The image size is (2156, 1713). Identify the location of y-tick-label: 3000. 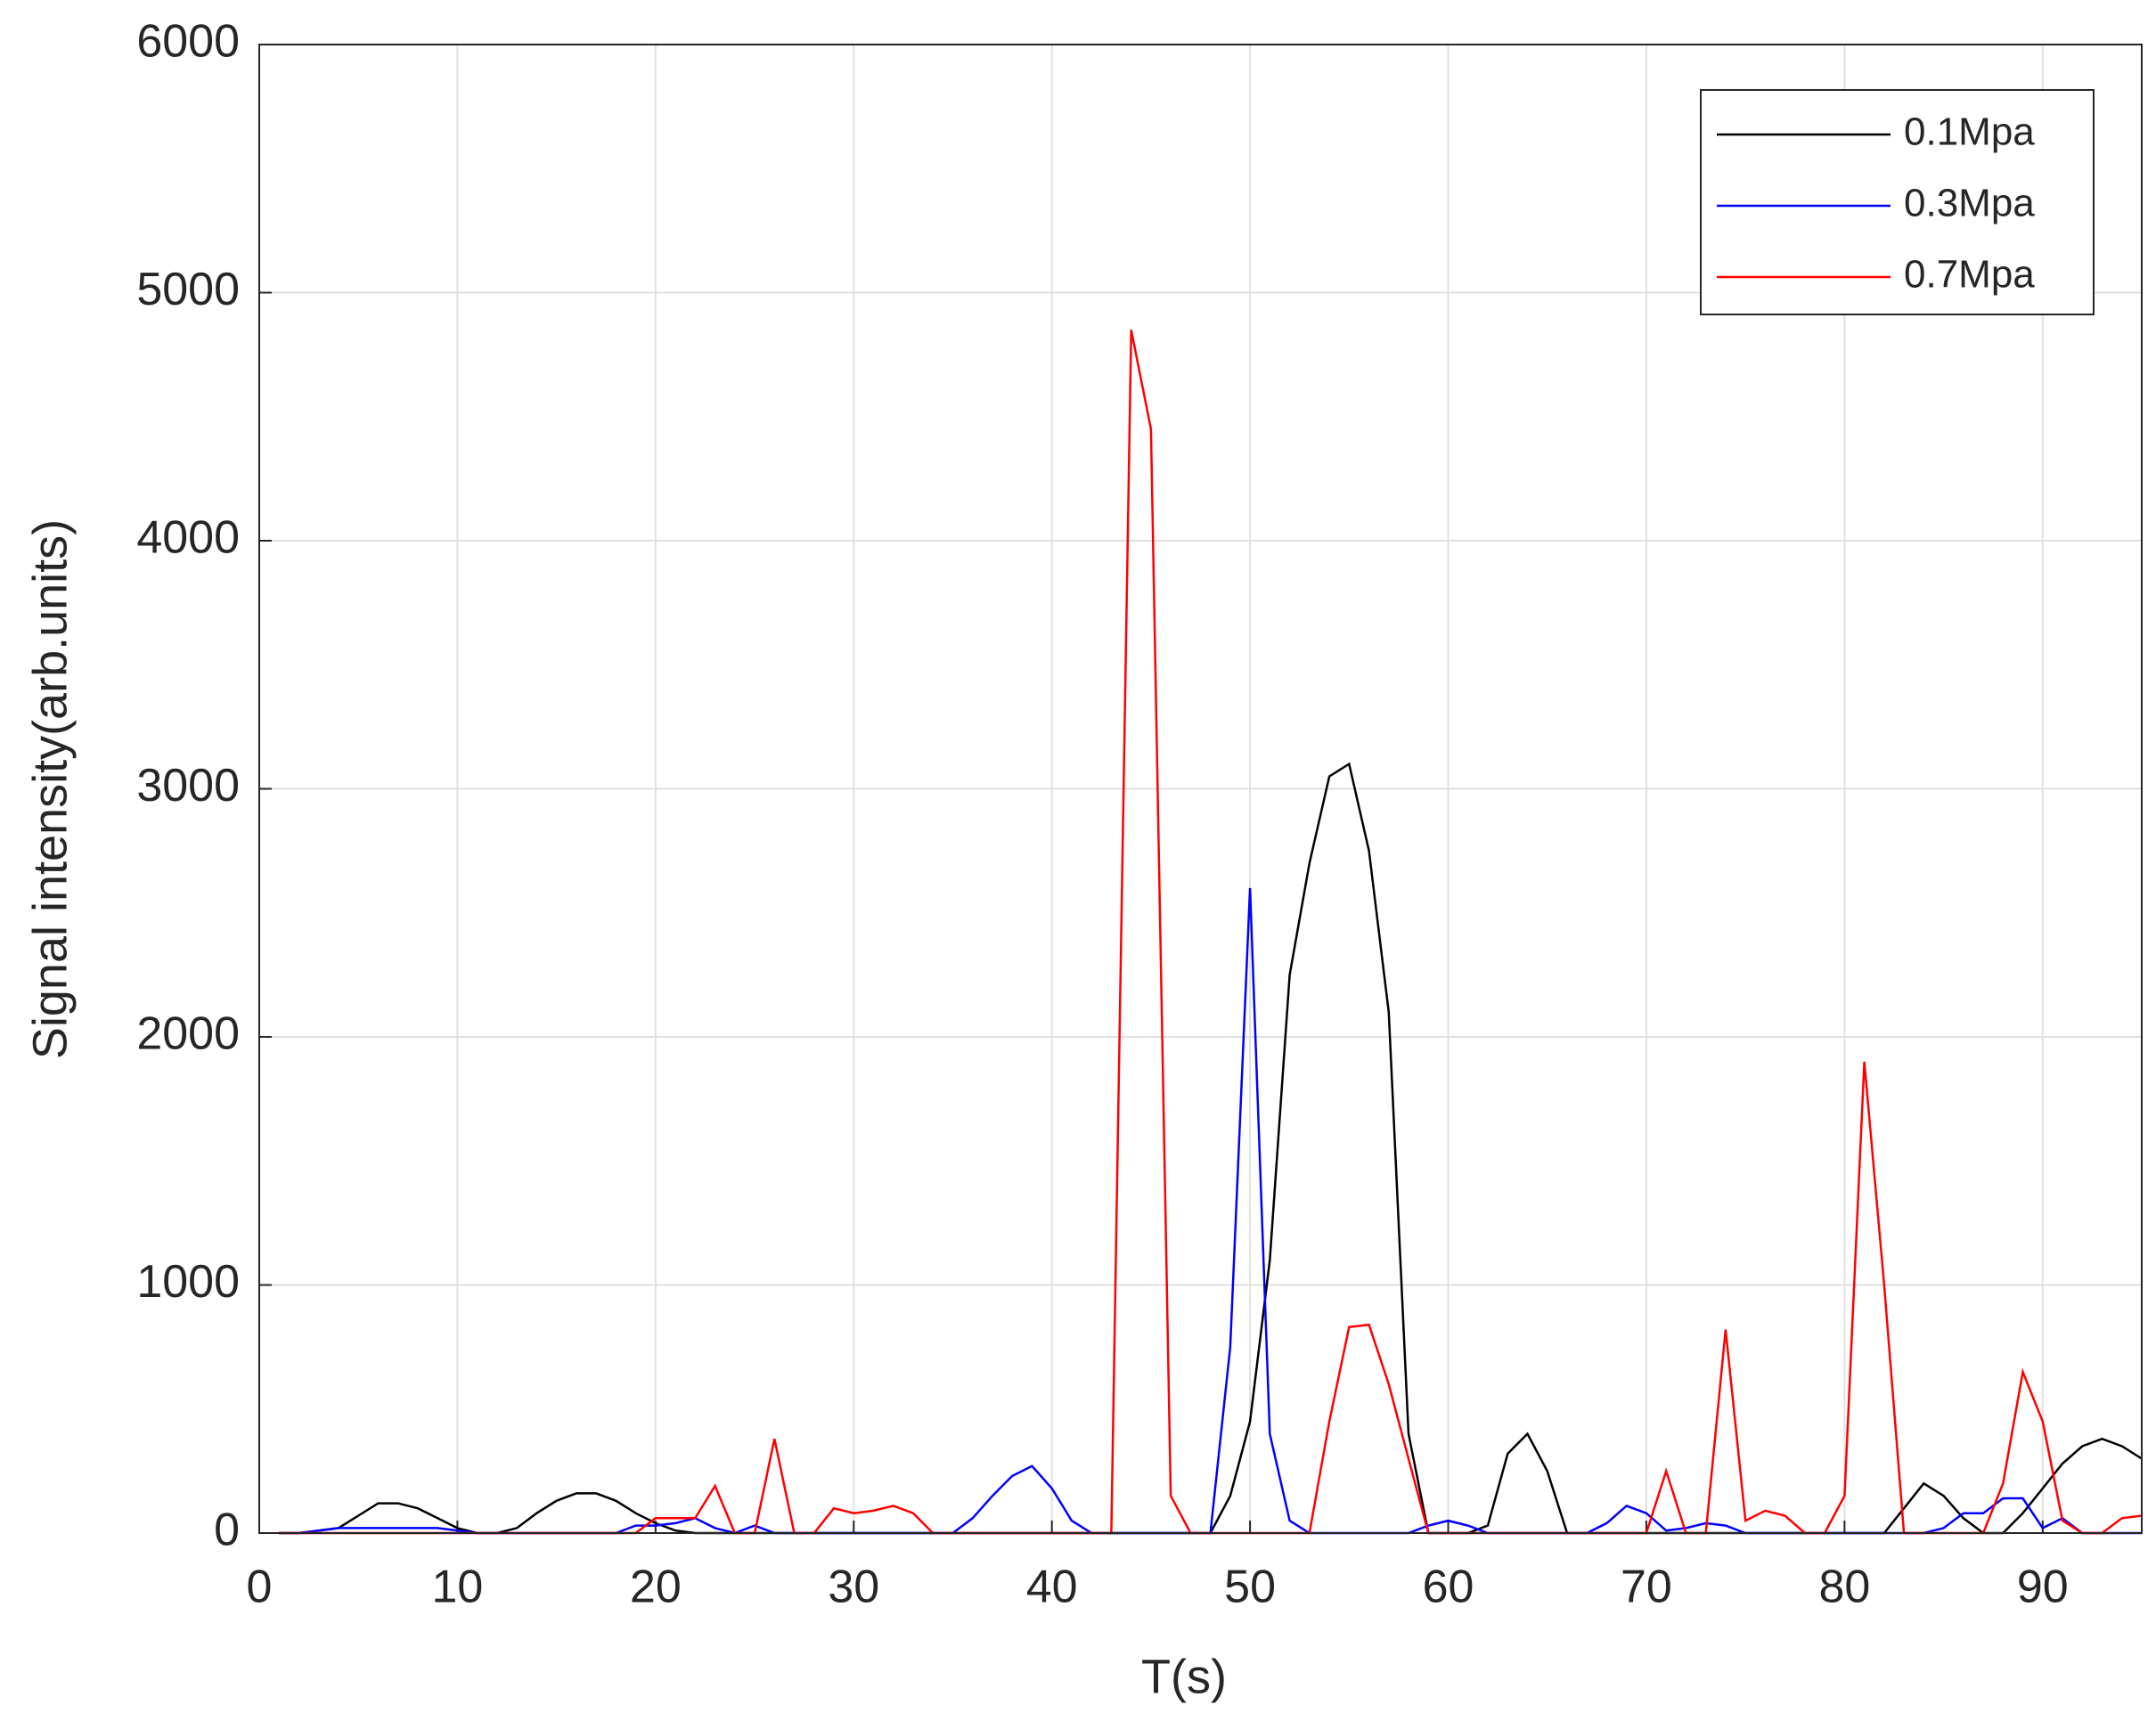
(188, 786).